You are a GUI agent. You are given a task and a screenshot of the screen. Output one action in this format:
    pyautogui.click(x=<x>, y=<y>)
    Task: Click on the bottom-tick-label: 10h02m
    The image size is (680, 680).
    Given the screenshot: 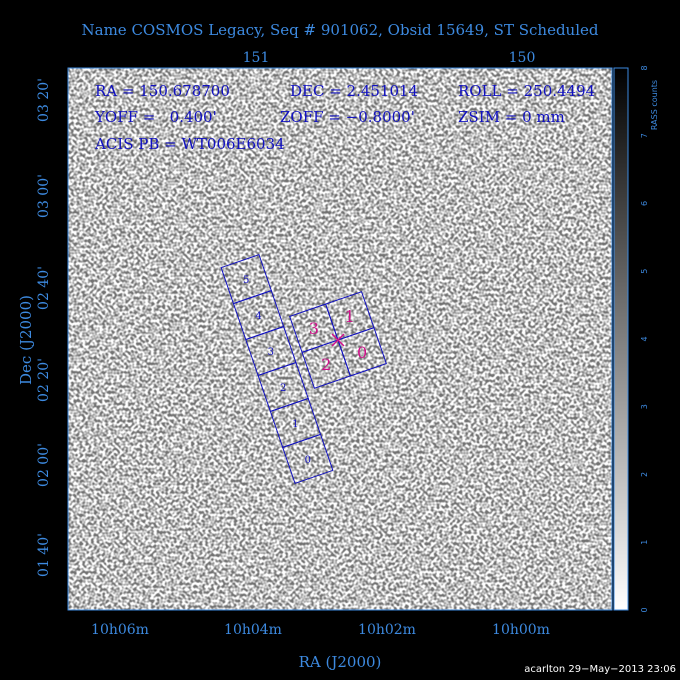 What is the action you would take?
    pyautogui.click(x=387, y=630)
    